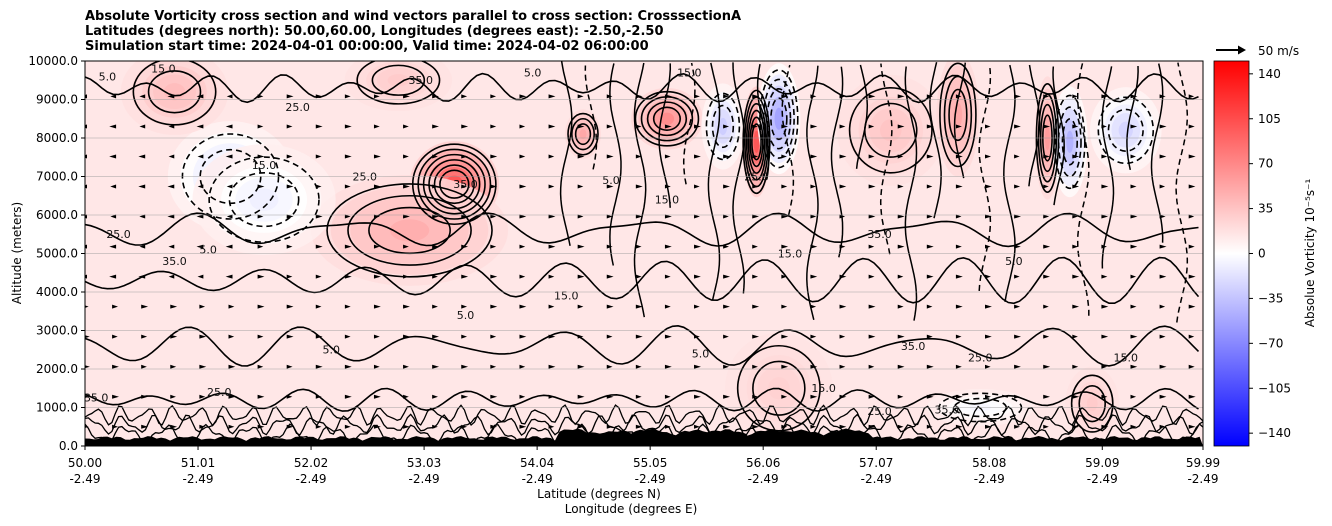 The image size is (1332, 526). What do you see at coordinates (57, 100) in the screenshot?
I see `y-tick-label: 9000.0` at bounding box center [57, 100].